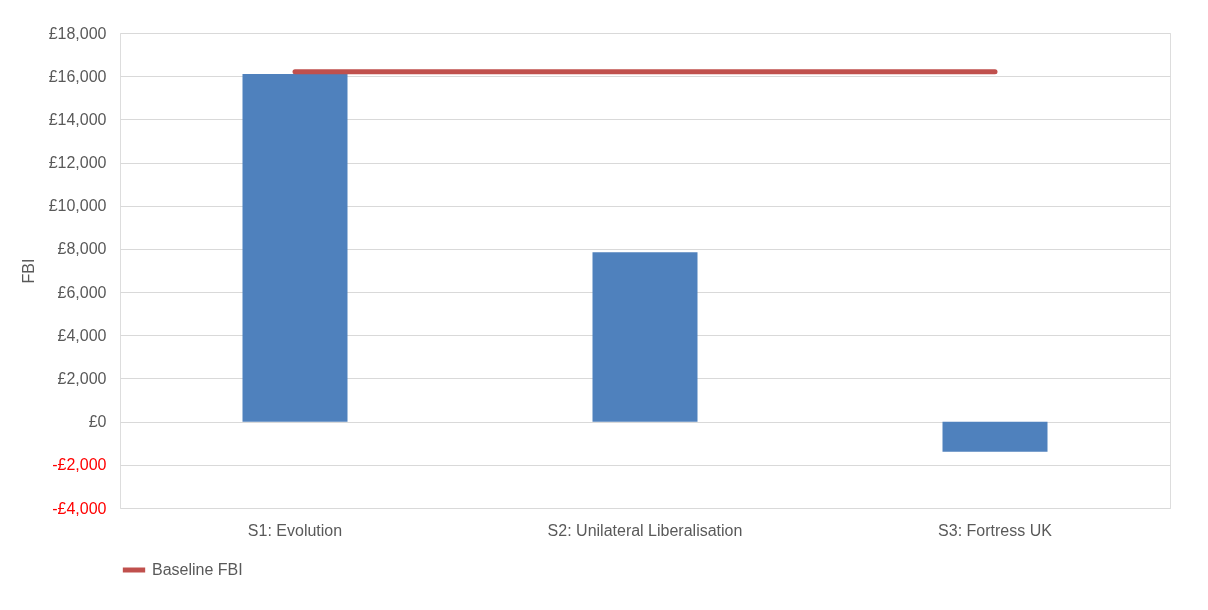 The height and width of the screenshot is (610, 1208). Describe the element at coordinates (77, 163) in the screenshot. I see `y-tick-label: £12,000` at that location.